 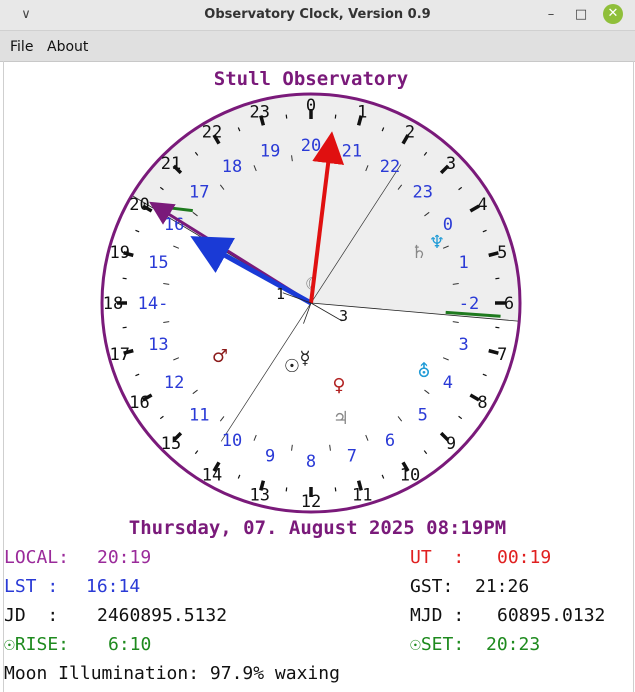 What do you see at coordinates (613, 14) in the screenshot?
I see `close-button: ✕` at bounding box center [613, 14].